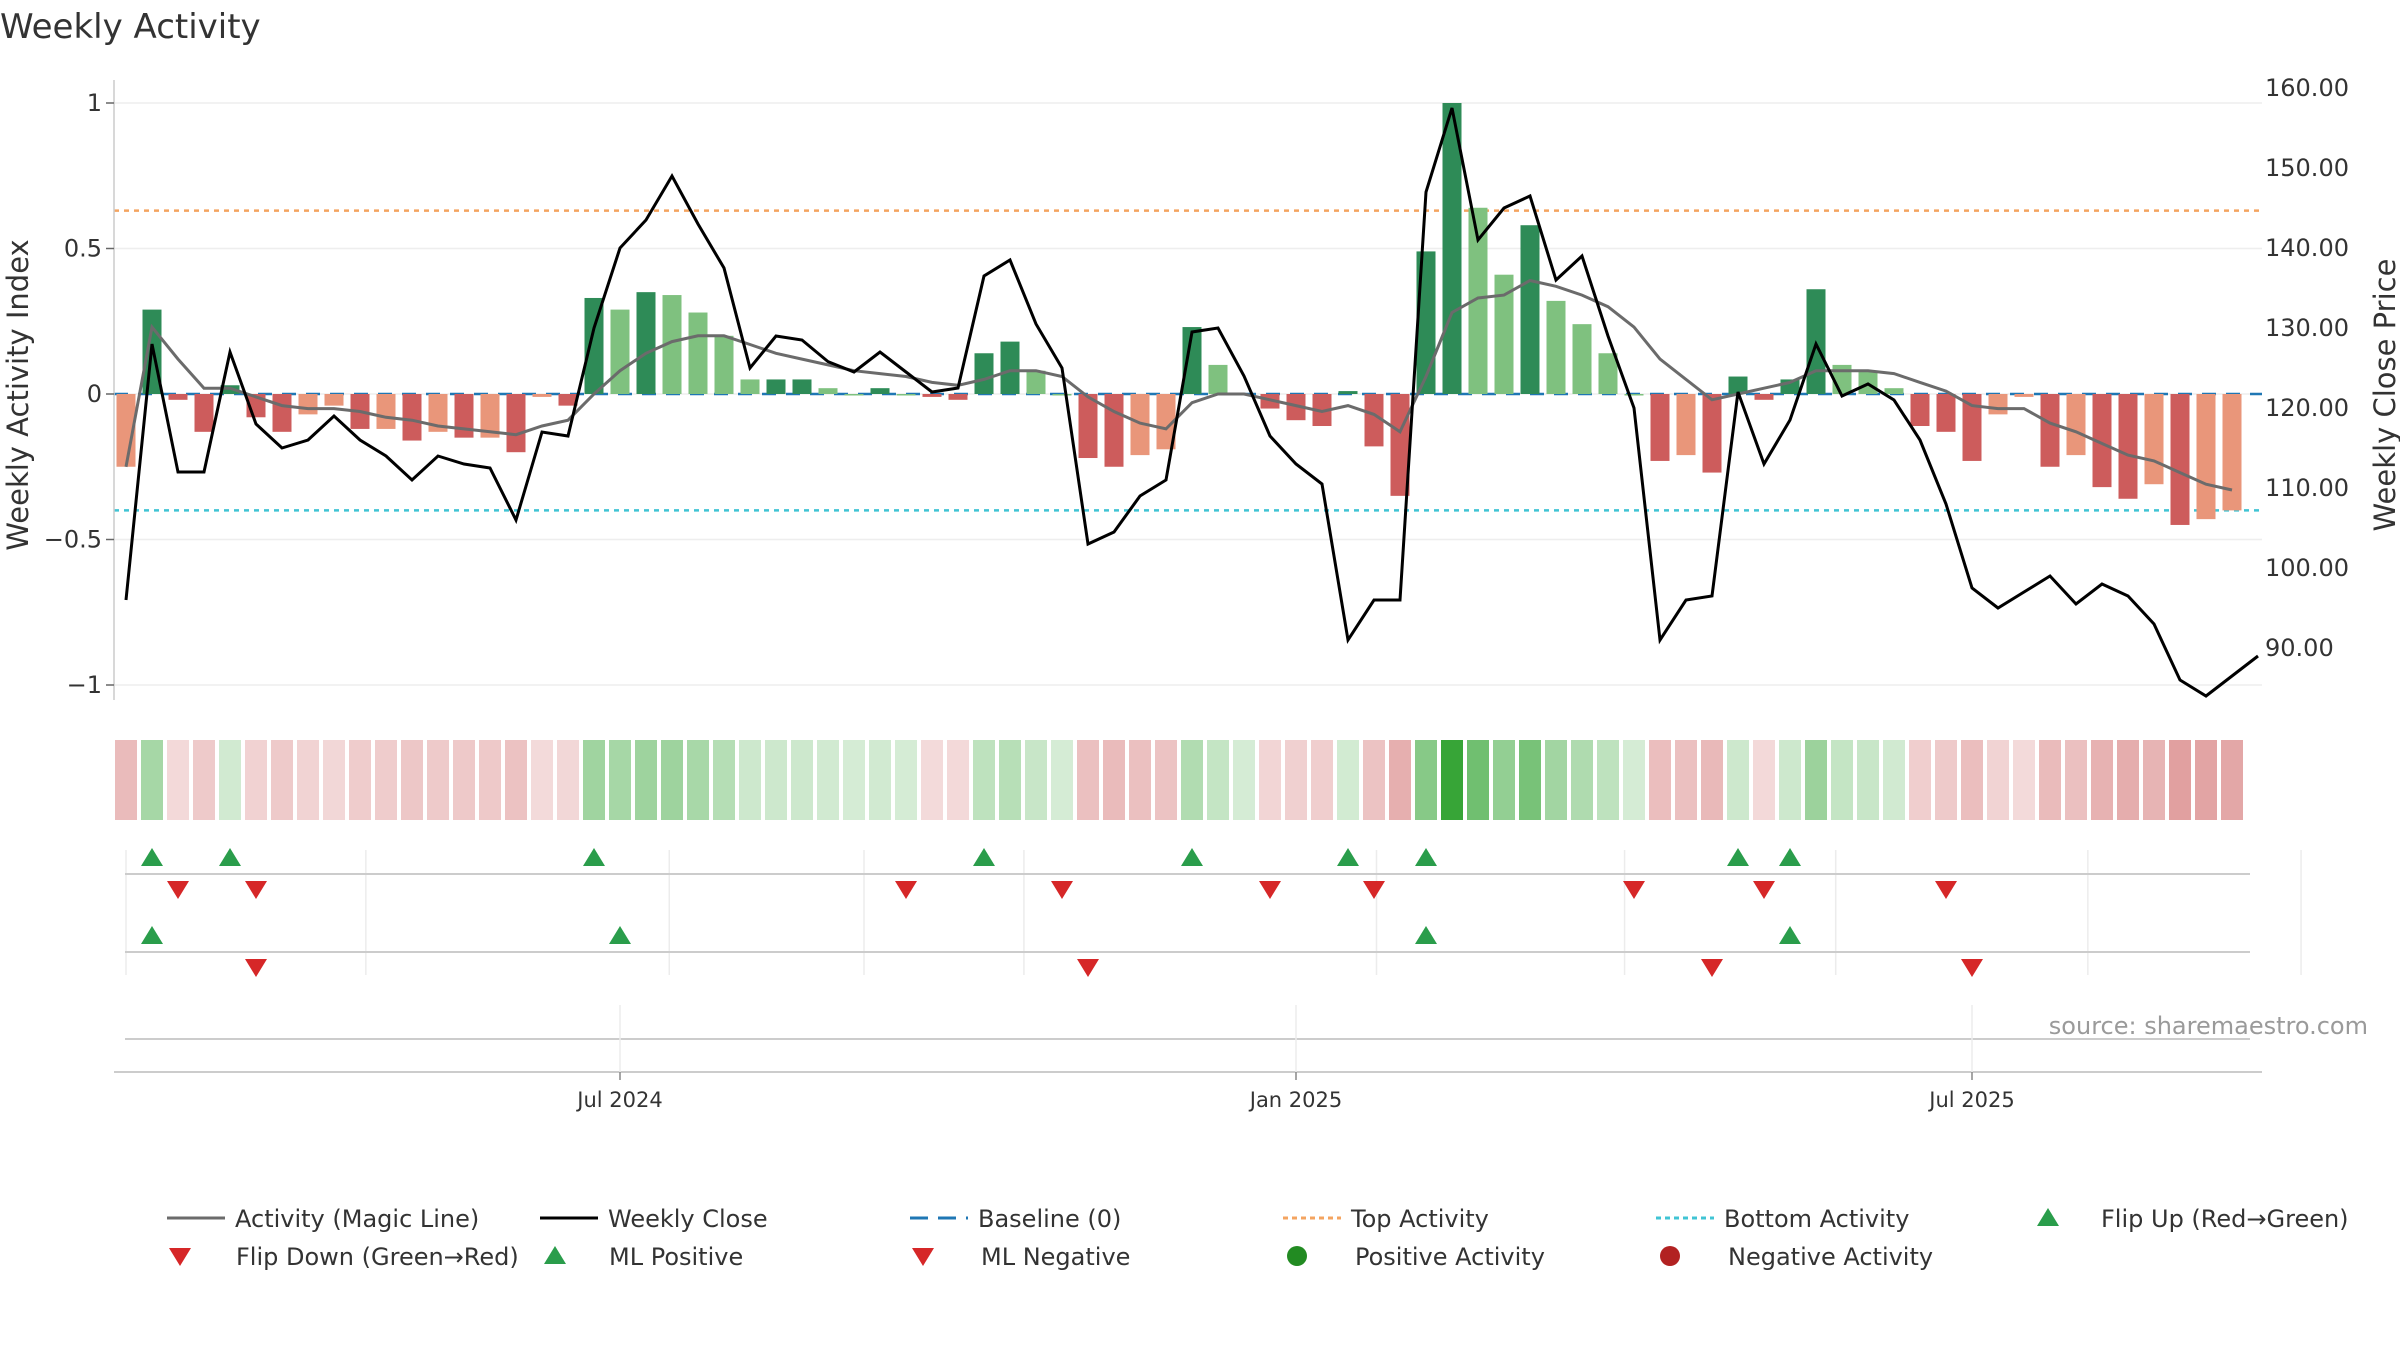 The image size is (2400, 1350). What do you see at coordinates (1295, 1100) in the screenshot?
I see `date-tick-label: Jan 2025` at bounding box center [1295, 1100].